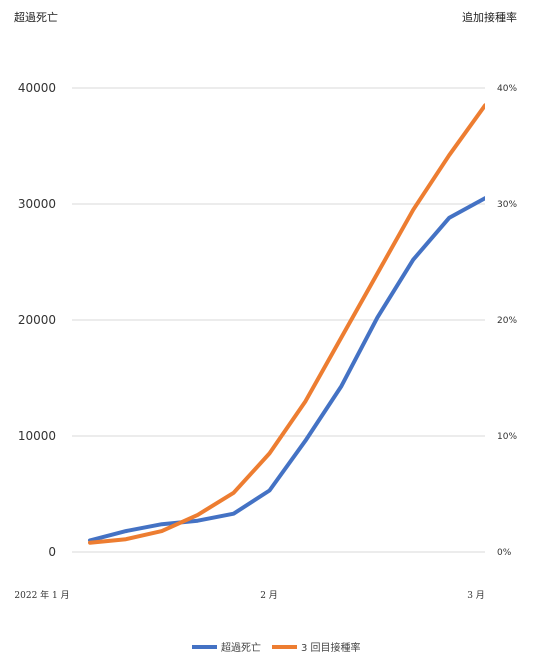  I want to click on right-tick-label: 0%, so click(504, 553).